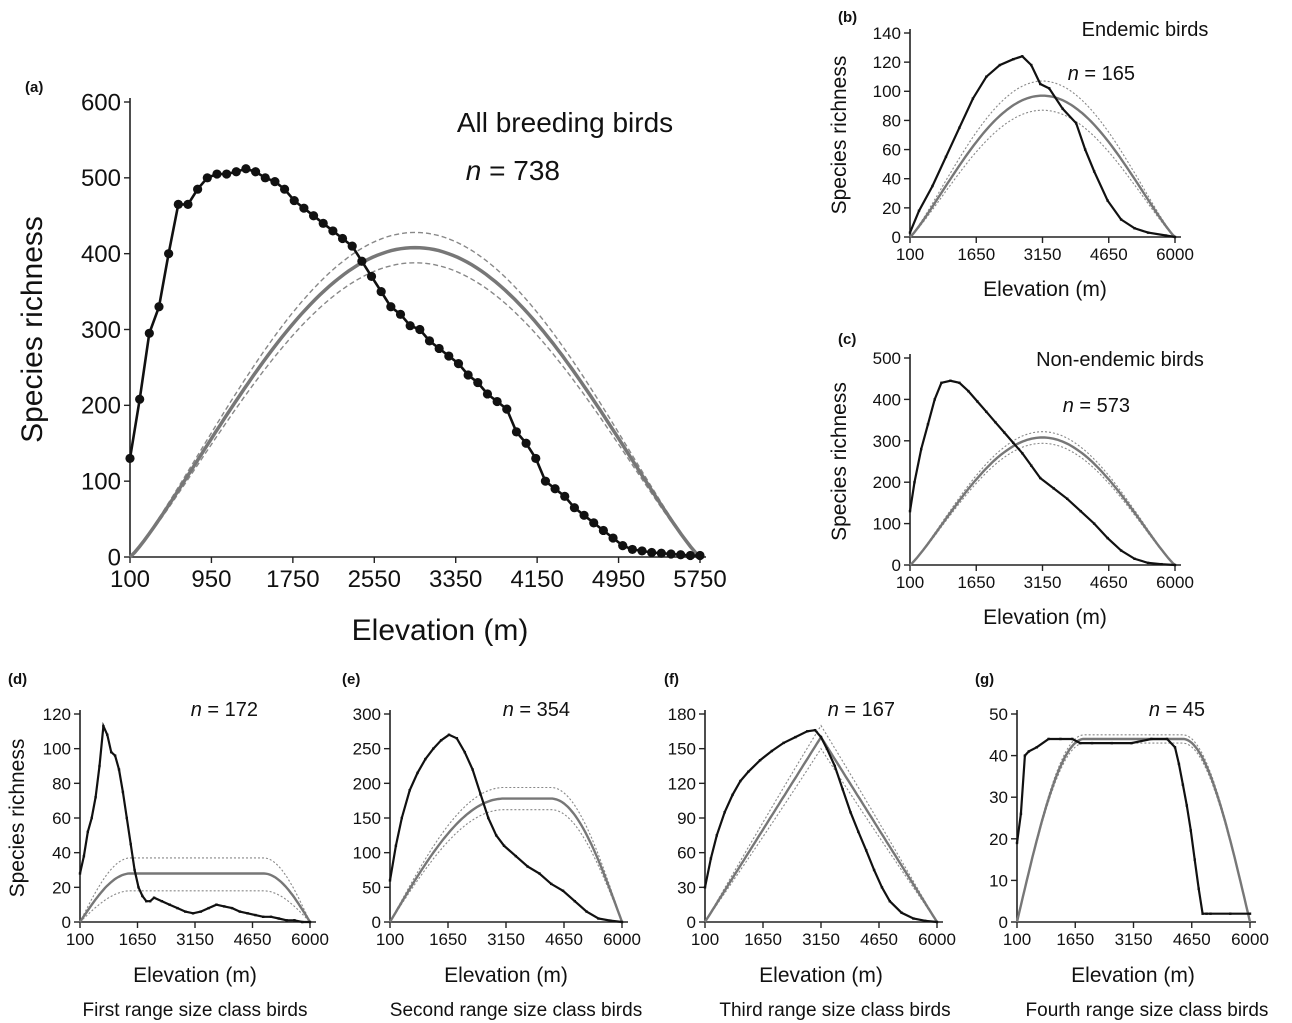 The image size is (1292, 1023). Describe the element at coordinates (415, 410) in the screenshot. I see `expected-bound-lower-line` at that location.